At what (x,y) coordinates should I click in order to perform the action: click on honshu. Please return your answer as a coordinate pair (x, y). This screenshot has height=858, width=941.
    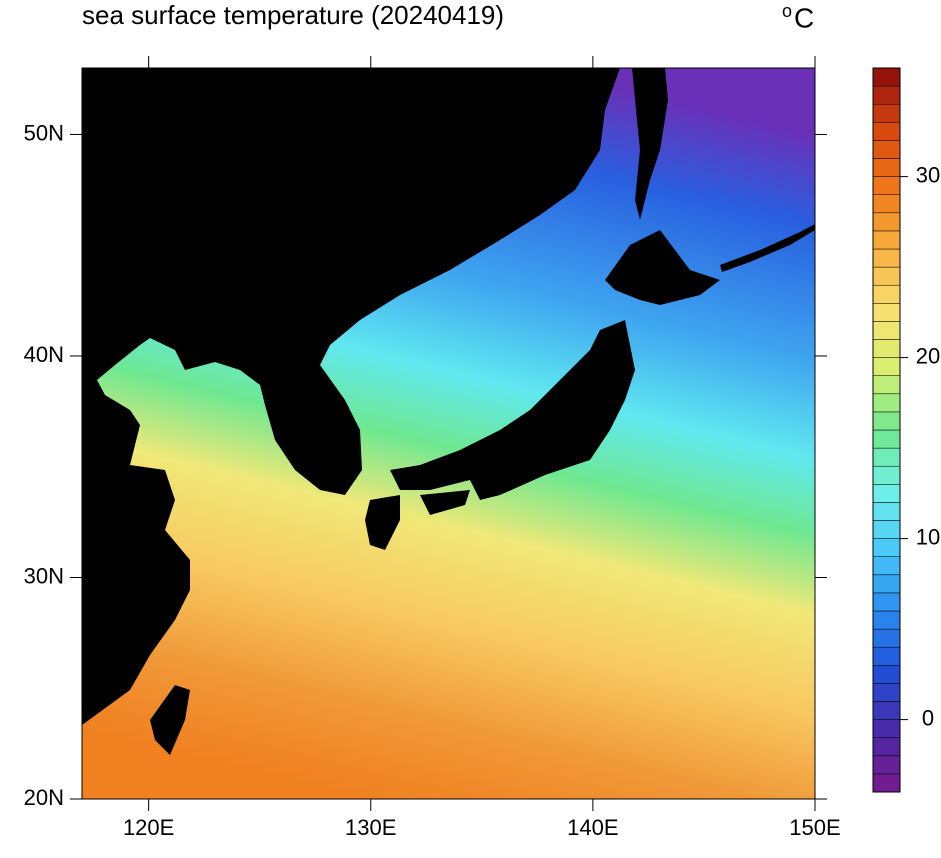
    Looking at the image, I should click on (512, 410).